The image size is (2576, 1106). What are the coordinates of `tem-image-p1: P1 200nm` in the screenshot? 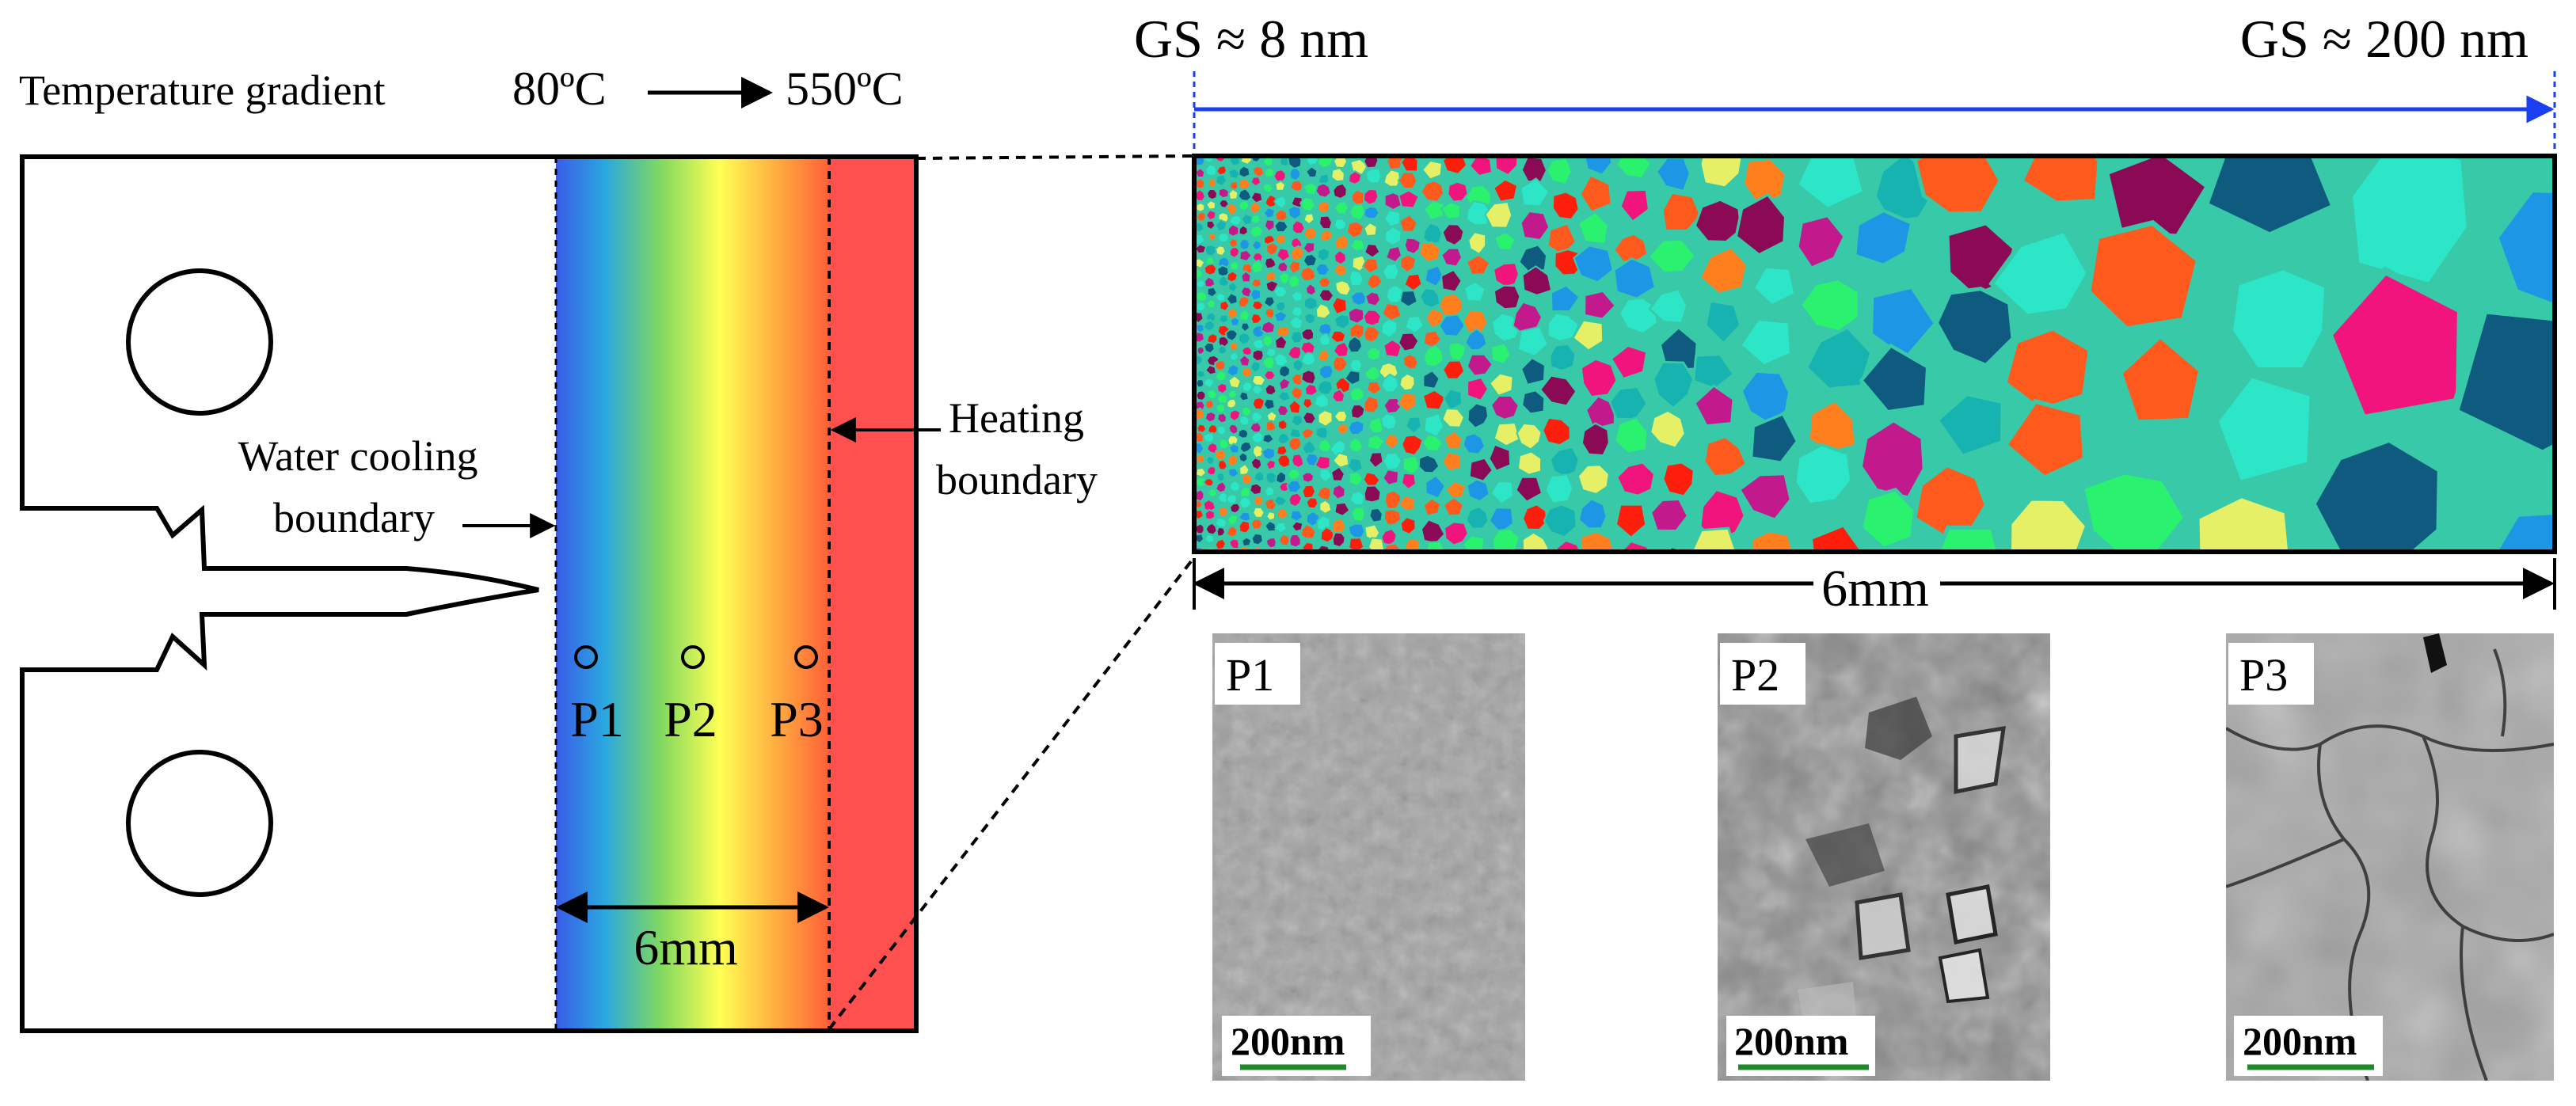 It's located at (1368, 857).